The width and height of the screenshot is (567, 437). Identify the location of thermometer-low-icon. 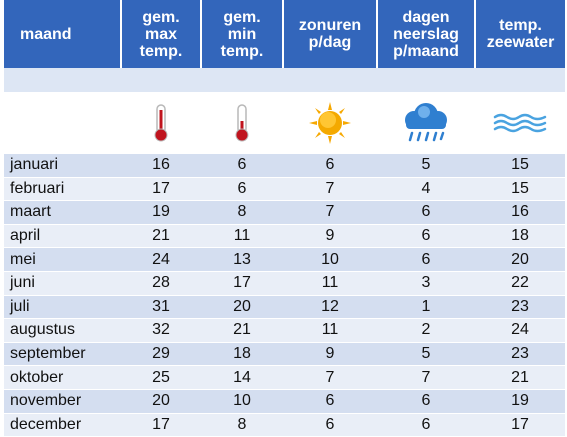
(242, 123).